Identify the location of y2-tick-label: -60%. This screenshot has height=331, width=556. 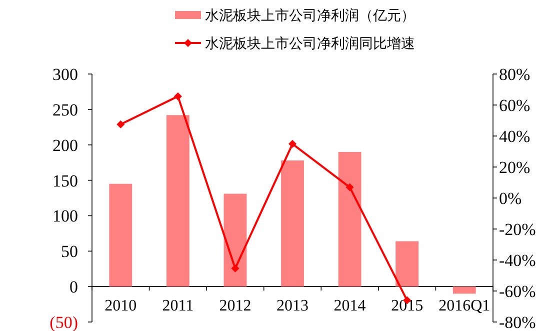
(517, 291).